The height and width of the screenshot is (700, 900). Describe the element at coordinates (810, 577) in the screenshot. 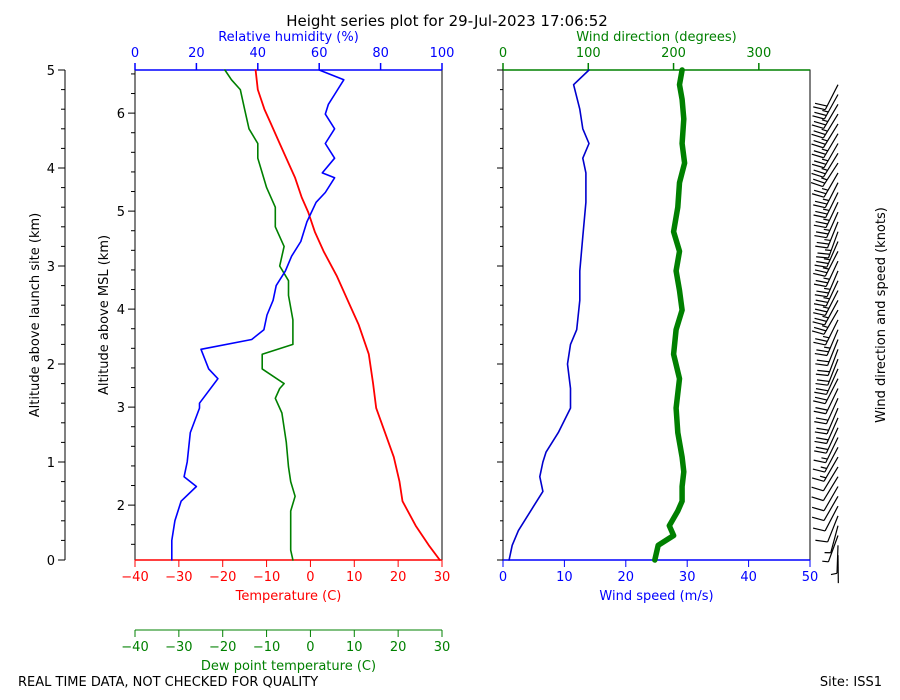

I see `wind-speed-tick-label: 50` at that location.